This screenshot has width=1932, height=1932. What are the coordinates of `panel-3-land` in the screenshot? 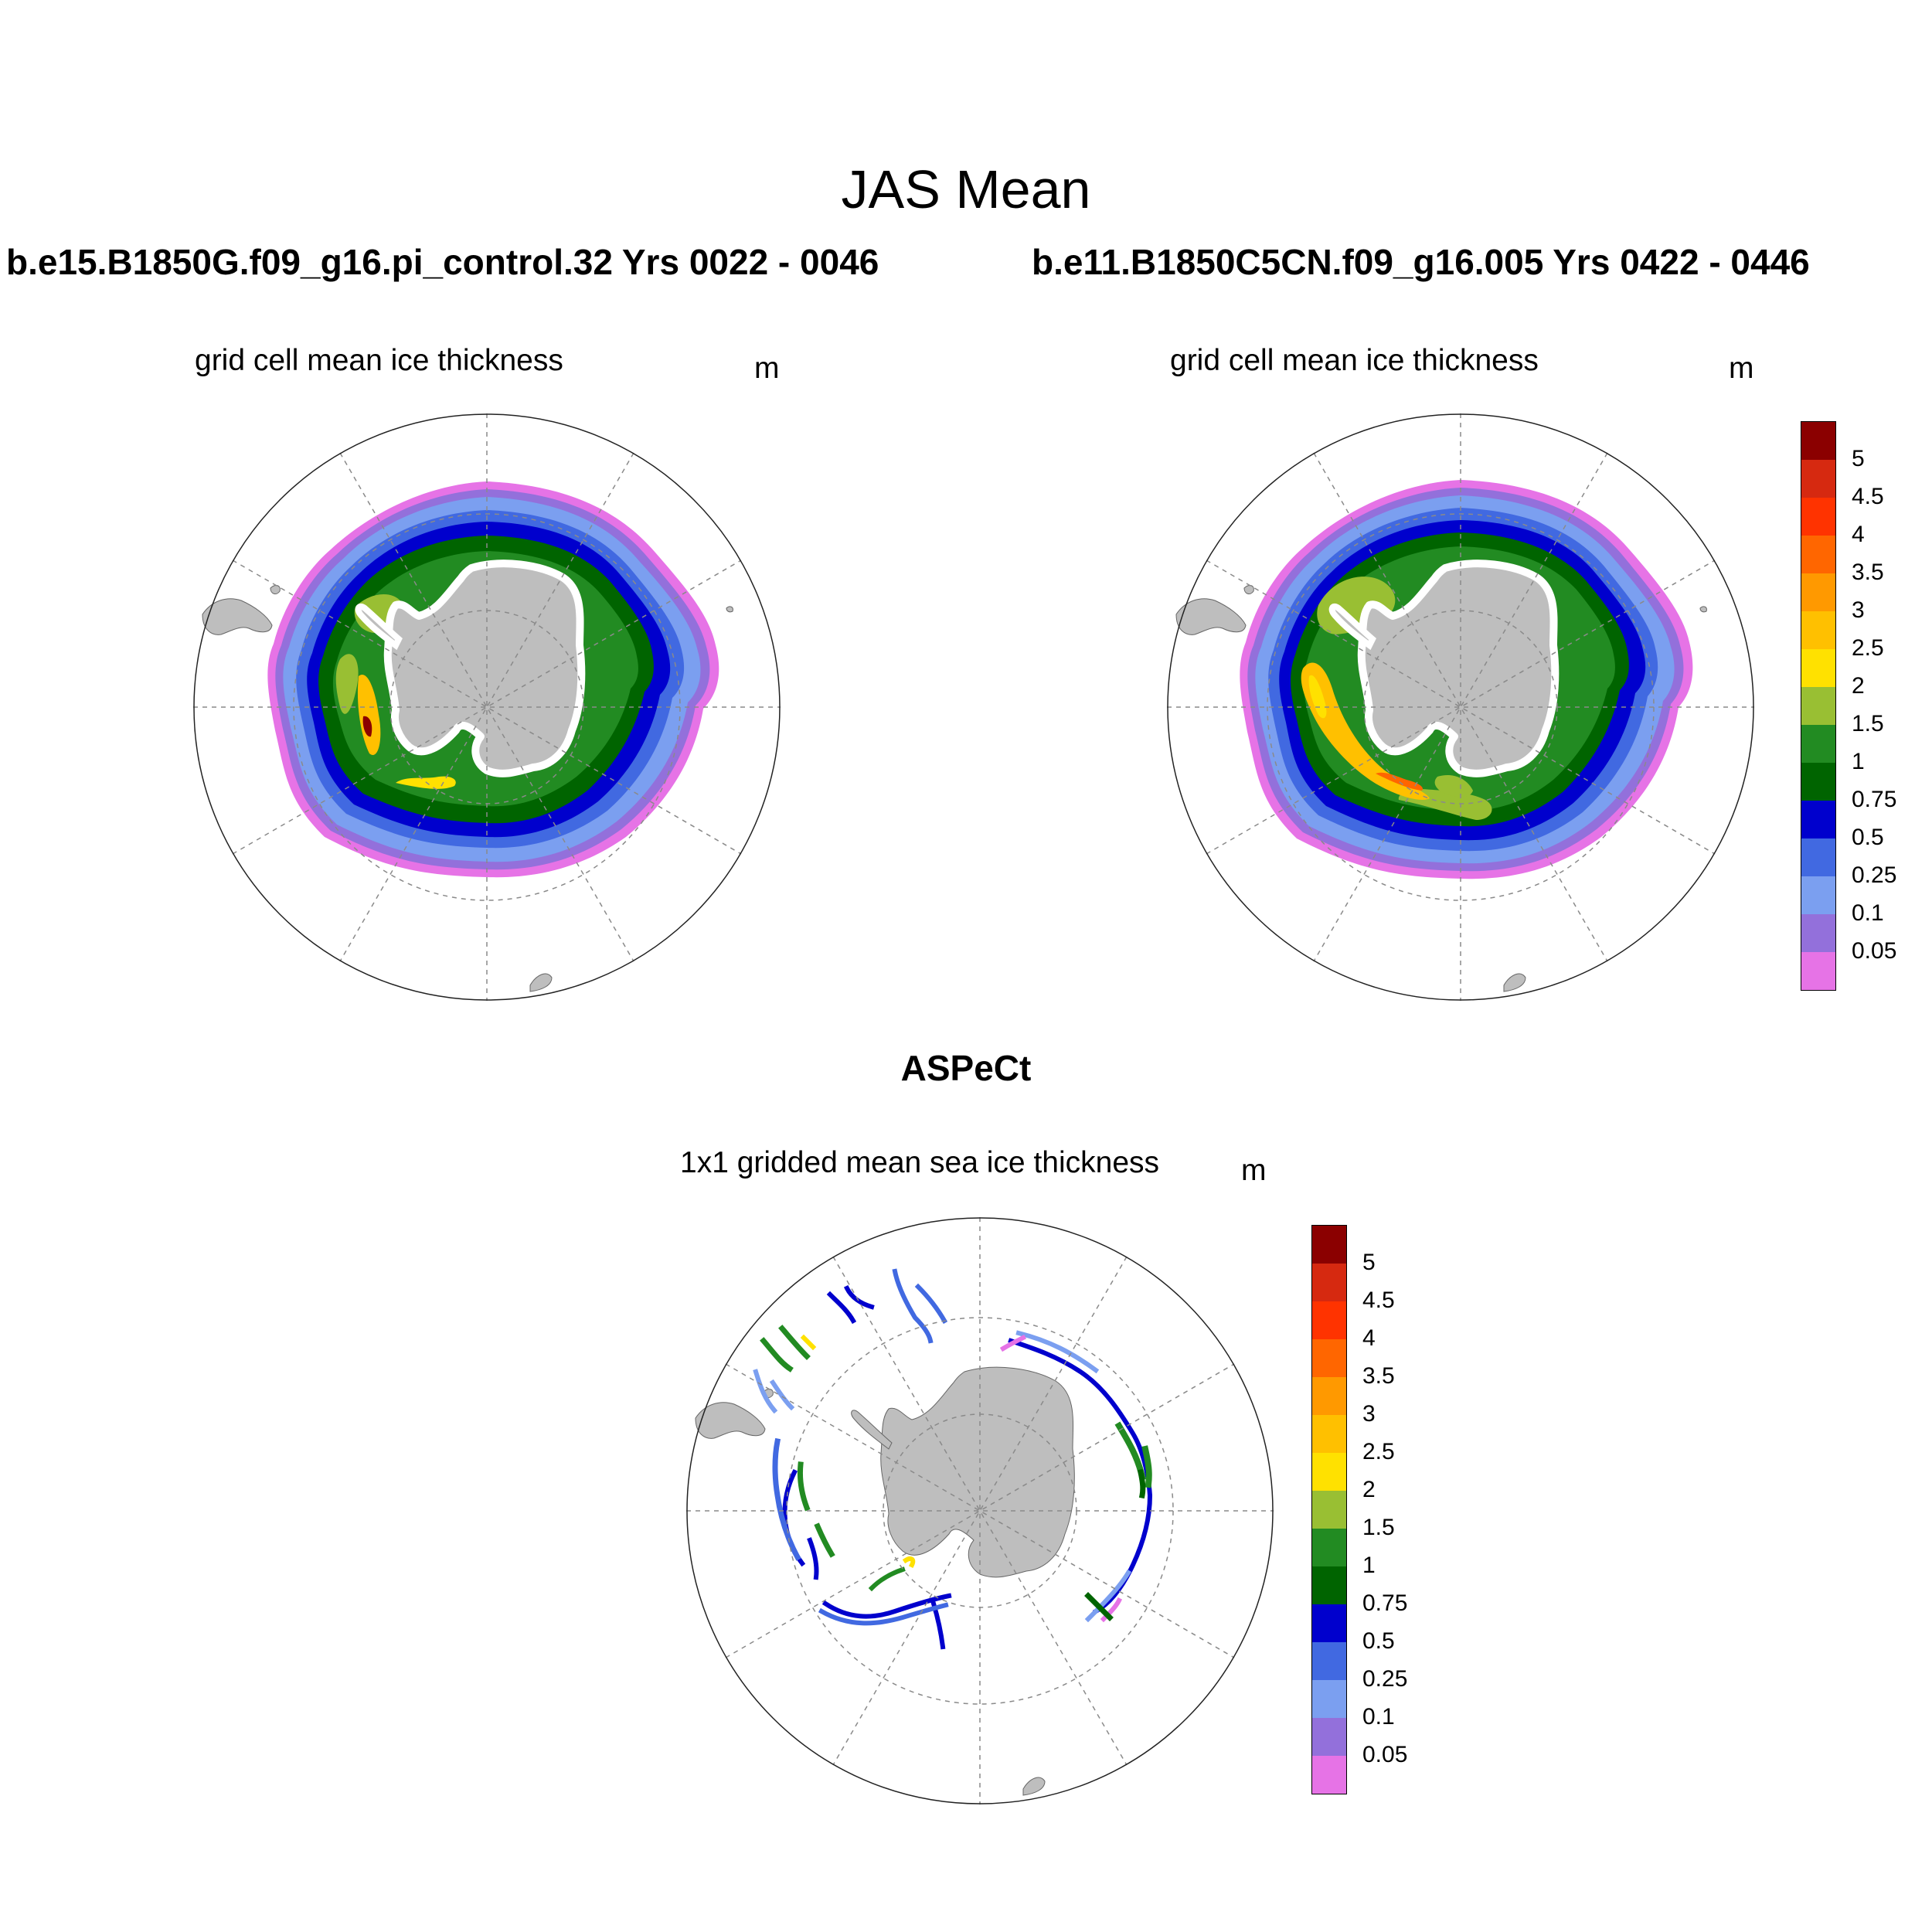 It's located at (885, 1581).